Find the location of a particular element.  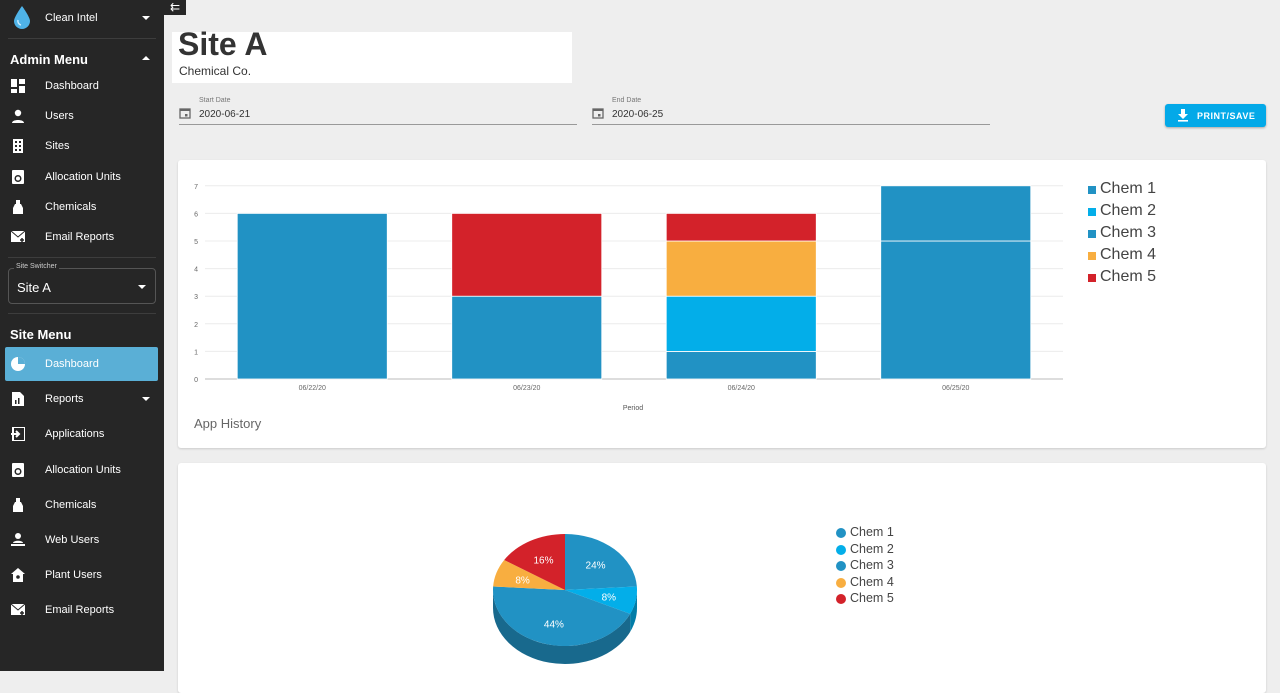

dashboard-icon is located at coordinates (18, 86).